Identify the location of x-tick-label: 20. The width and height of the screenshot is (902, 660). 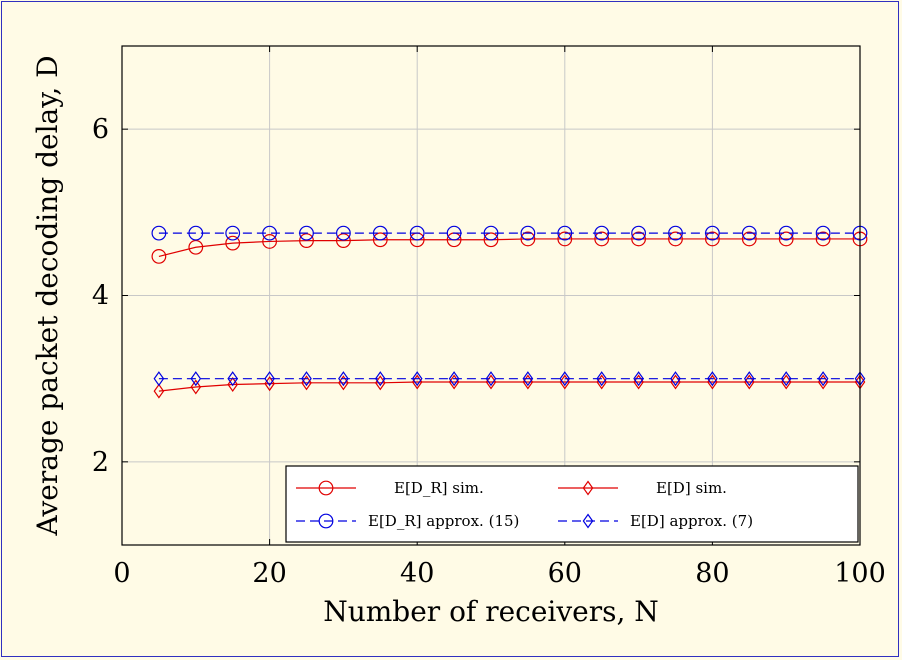
(269, 573).